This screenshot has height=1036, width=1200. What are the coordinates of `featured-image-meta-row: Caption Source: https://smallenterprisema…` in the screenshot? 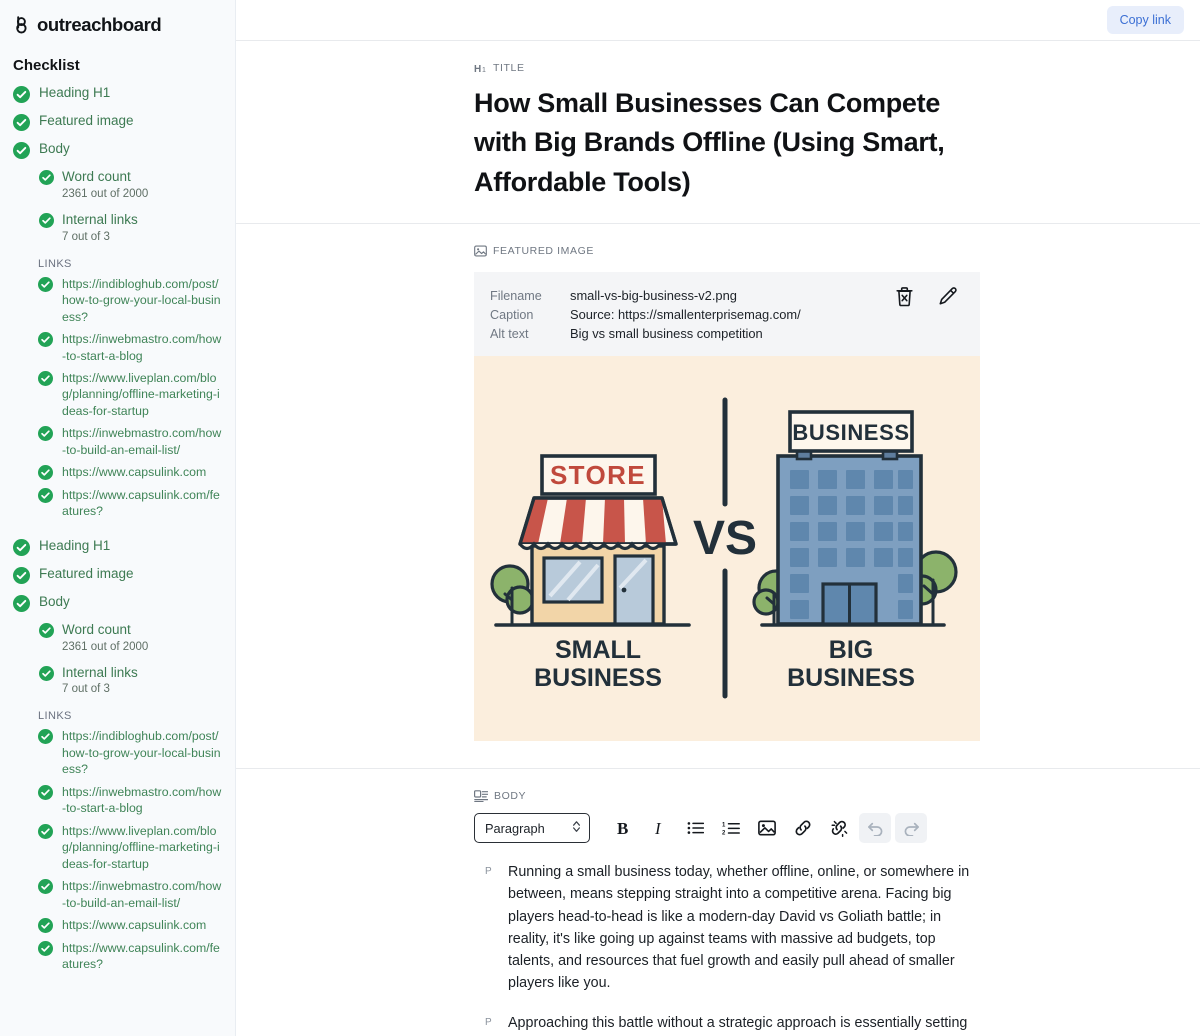 It's located at (727, 314).